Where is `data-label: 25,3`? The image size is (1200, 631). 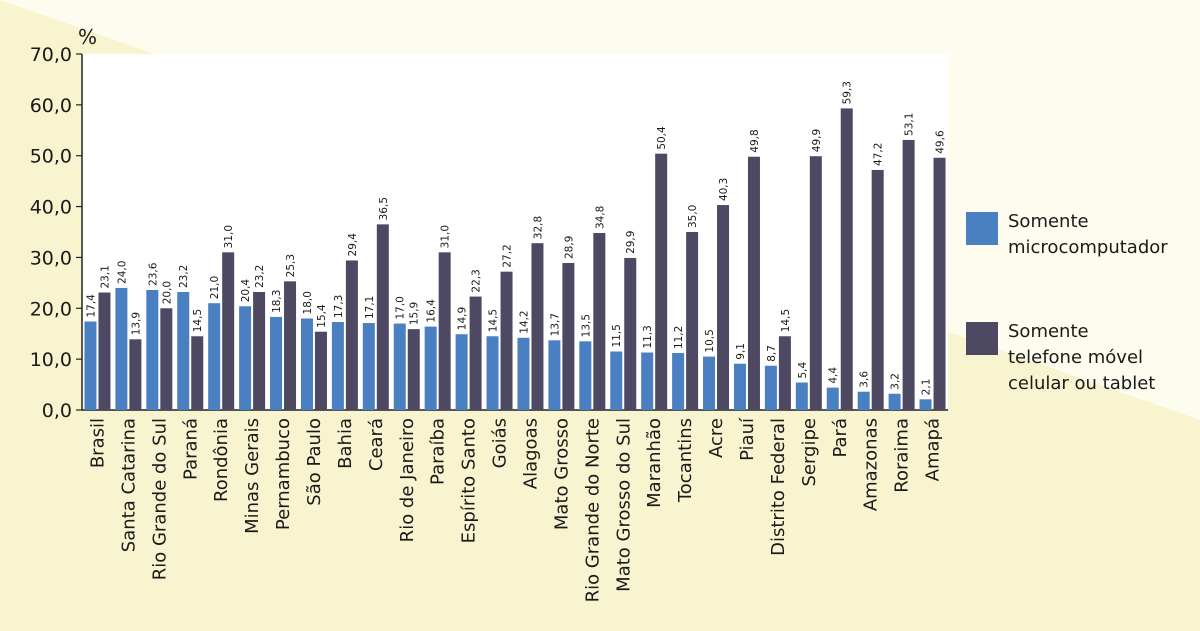 data-label: 25,3 is located at coordinates (291, 265).